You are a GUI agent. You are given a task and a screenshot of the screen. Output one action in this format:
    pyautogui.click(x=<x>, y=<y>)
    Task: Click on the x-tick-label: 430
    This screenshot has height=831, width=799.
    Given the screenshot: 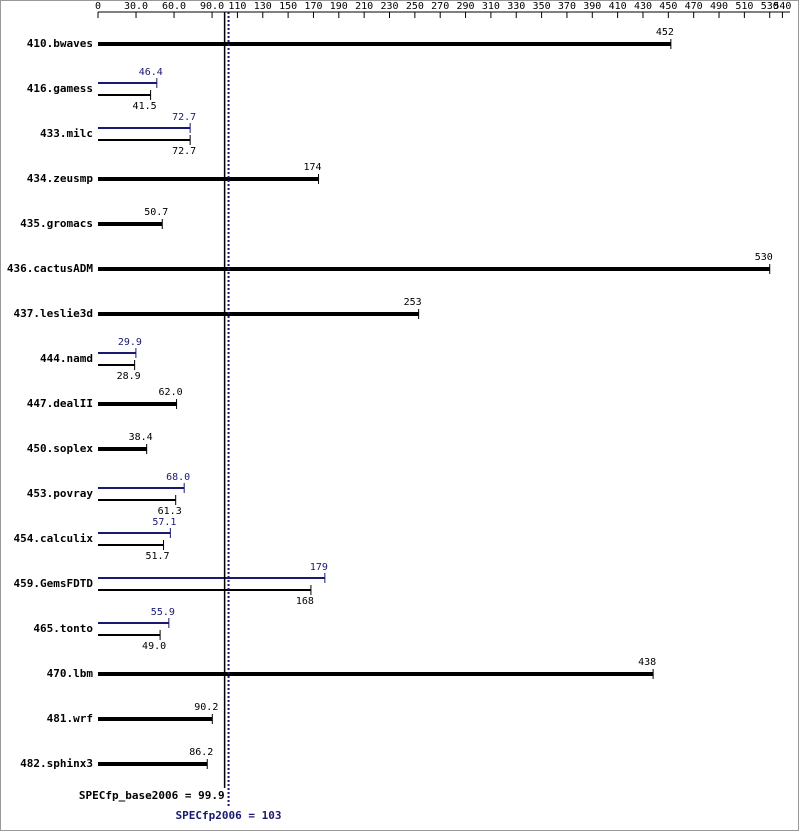 What is the action you would take?
    pyautogui.click(x=643, y=6)
    